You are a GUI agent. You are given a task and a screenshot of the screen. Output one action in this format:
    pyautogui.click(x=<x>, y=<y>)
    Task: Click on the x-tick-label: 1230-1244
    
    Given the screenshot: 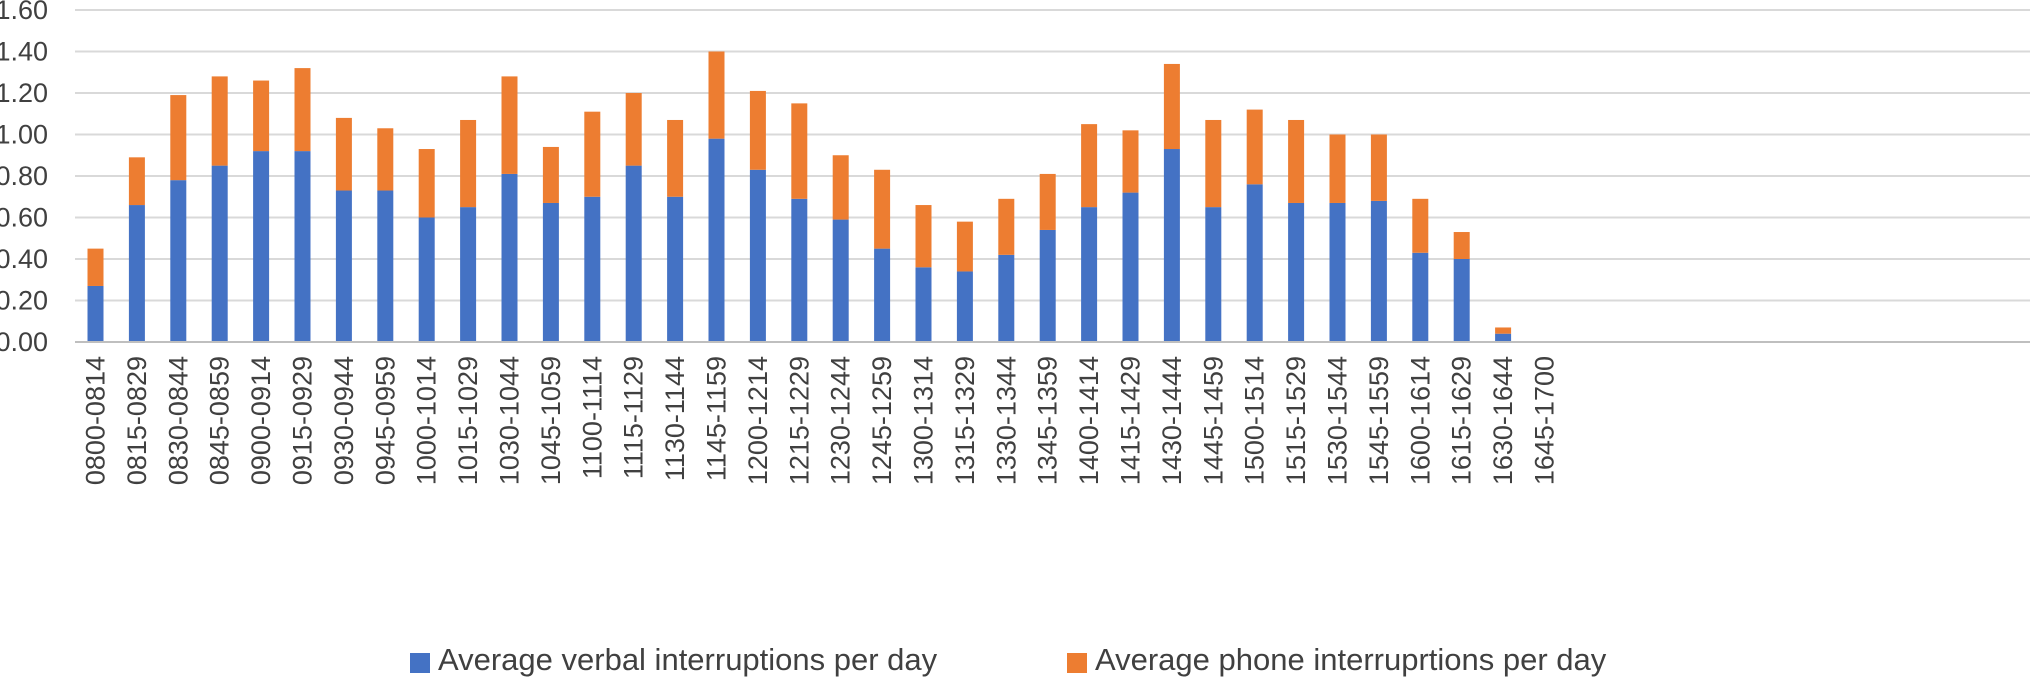 What is the action you would take?
    pyautogui.click(x=841, y=420)
    